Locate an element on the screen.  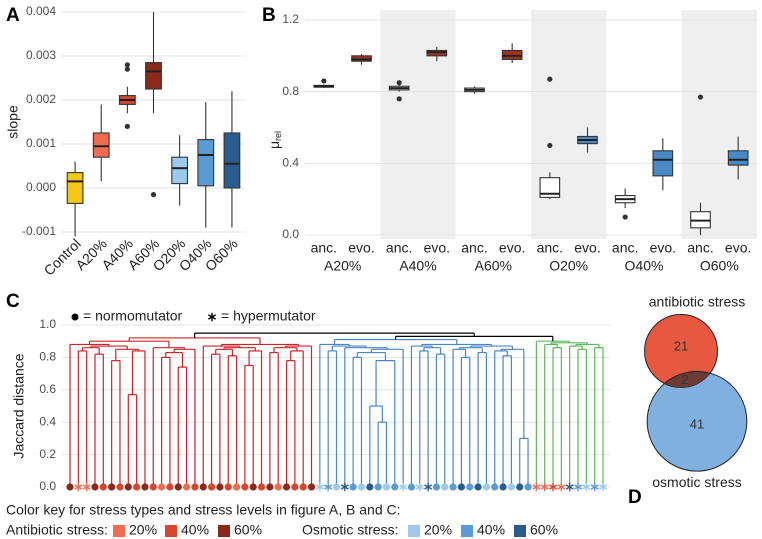
legend-star is located at coordinates (212, 317).